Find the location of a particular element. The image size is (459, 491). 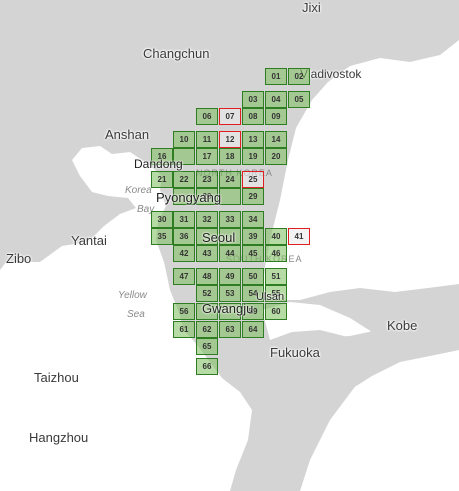

grid-tile-18: 18 is located at coordinates (230, 156).